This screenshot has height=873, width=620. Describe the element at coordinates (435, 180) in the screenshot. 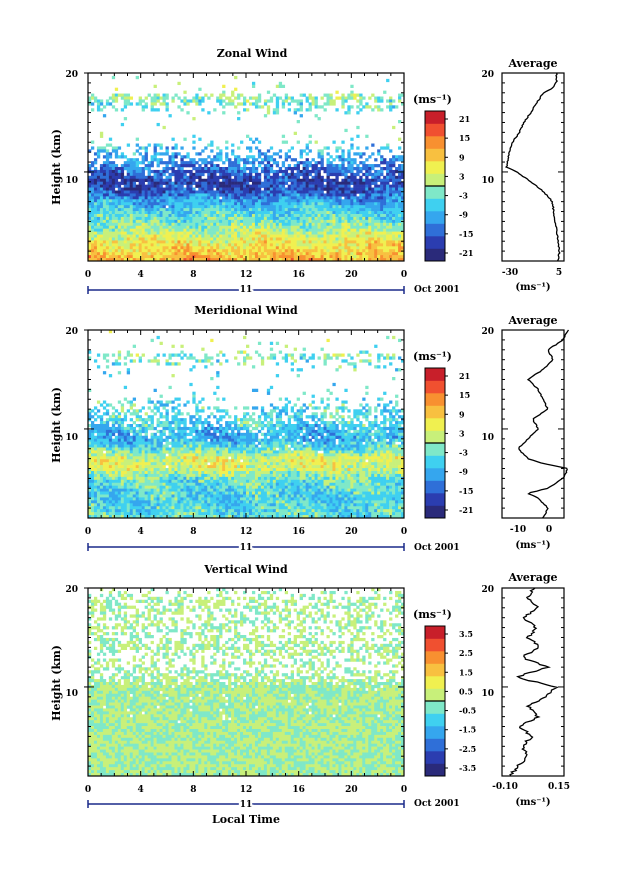

I see `colorbar-swatch` at that location.